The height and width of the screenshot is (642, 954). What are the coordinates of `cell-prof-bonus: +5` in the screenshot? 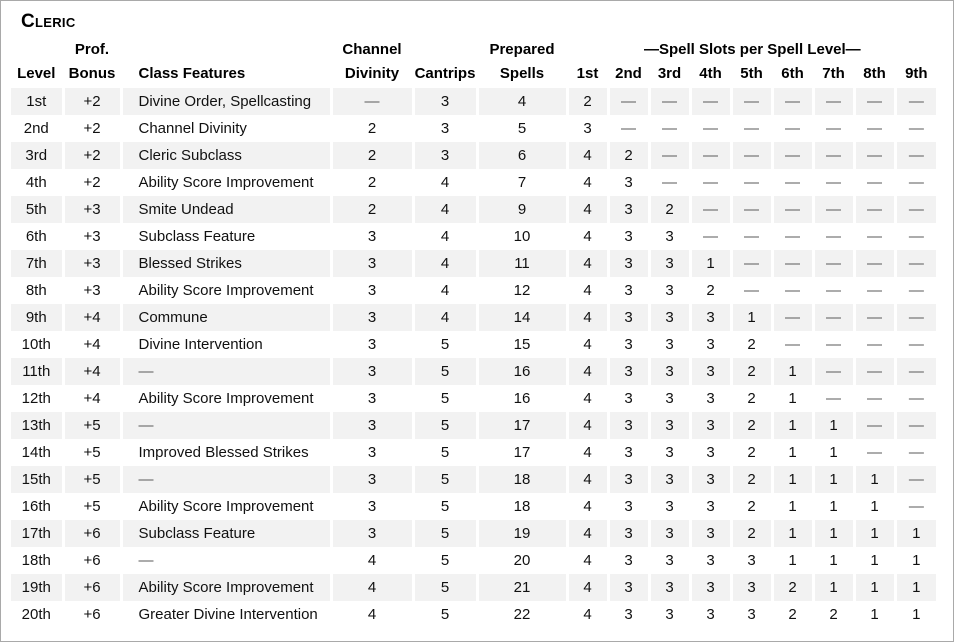 It's located at (91, 506).